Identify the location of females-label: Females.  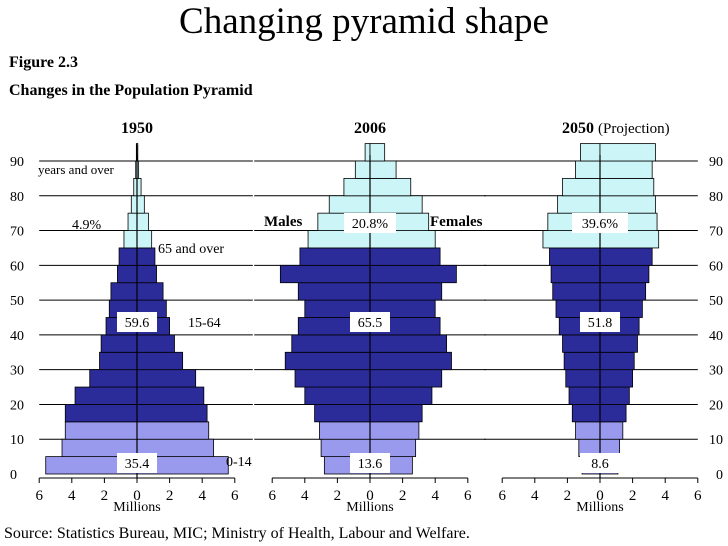
(456, 222).